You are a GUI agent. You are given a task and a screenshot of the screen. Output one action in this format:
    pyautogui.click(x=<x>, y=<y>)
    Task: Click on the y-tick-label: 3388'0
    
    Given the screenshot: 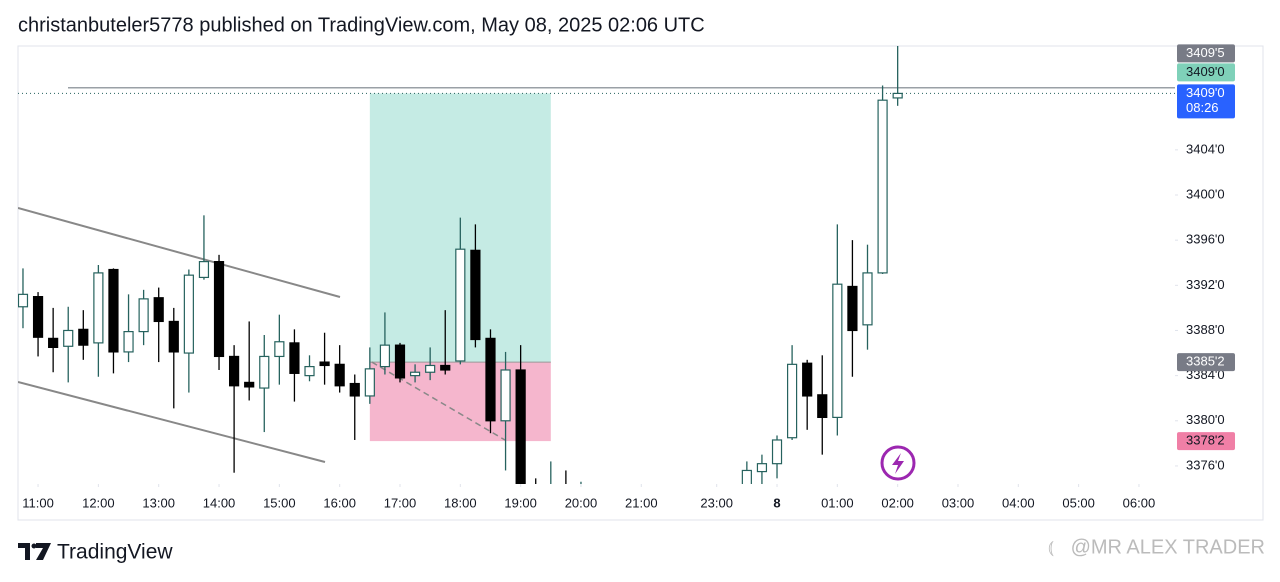 What is the action you would take?
    pyautogui.click(x=1205, y=329)
    